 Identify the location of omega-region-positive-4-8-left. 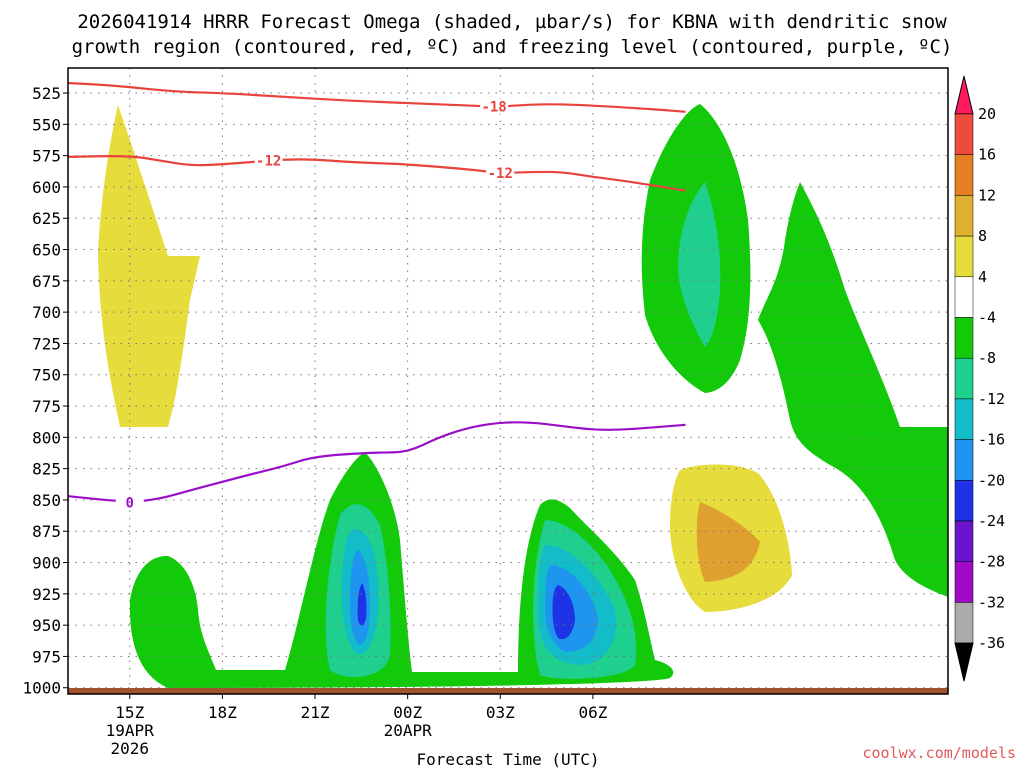
(149, 266).